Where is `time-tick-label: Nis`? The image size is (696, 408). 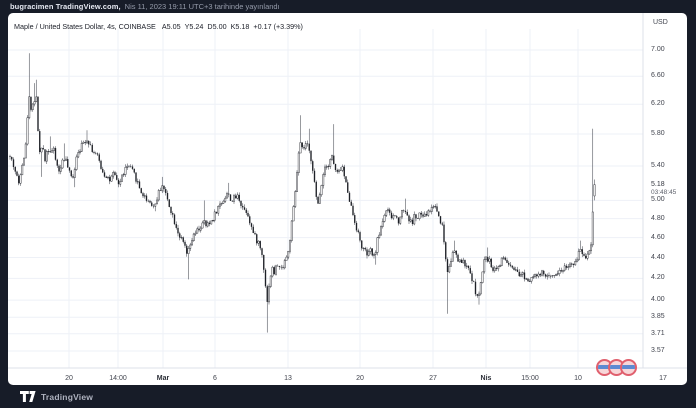 time-tick-label: Nis is located at coordinates (486, 378).